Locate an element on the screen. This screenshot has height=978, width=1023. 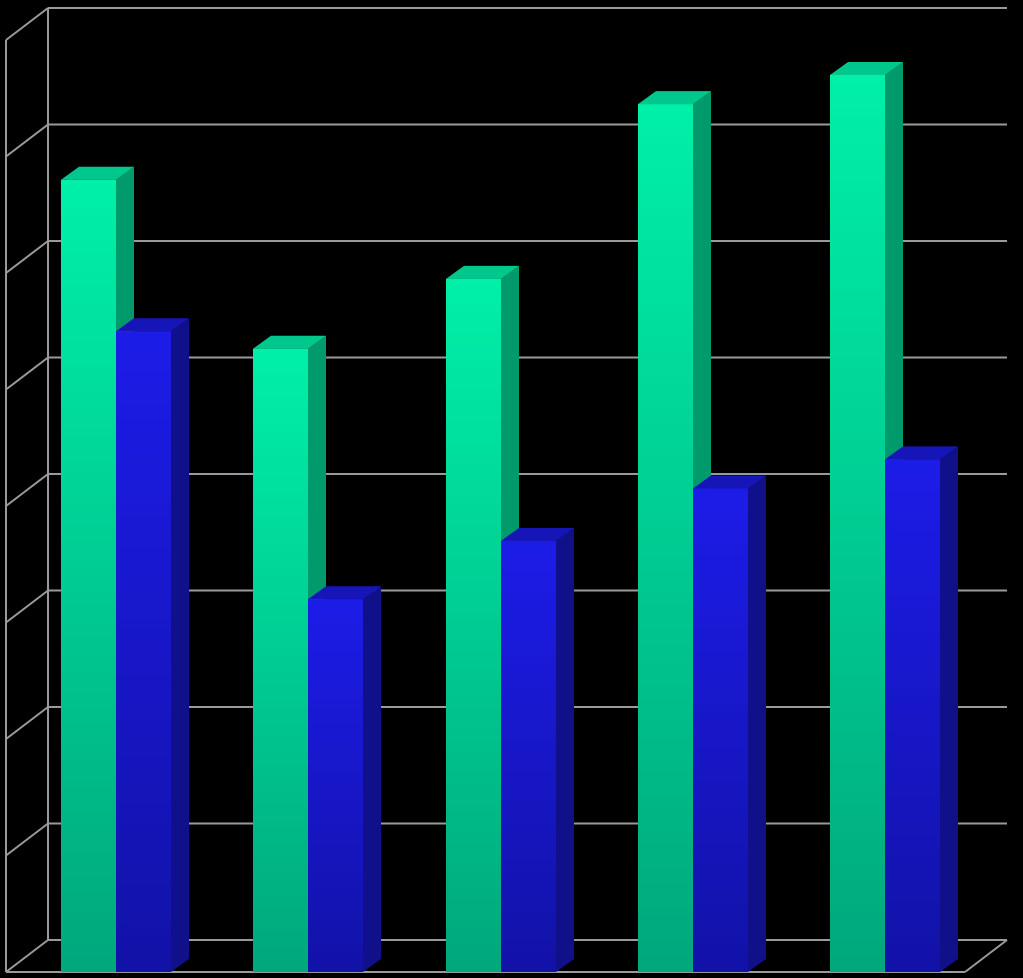
bar-s1-c0 is located at coordinates (152, 645).